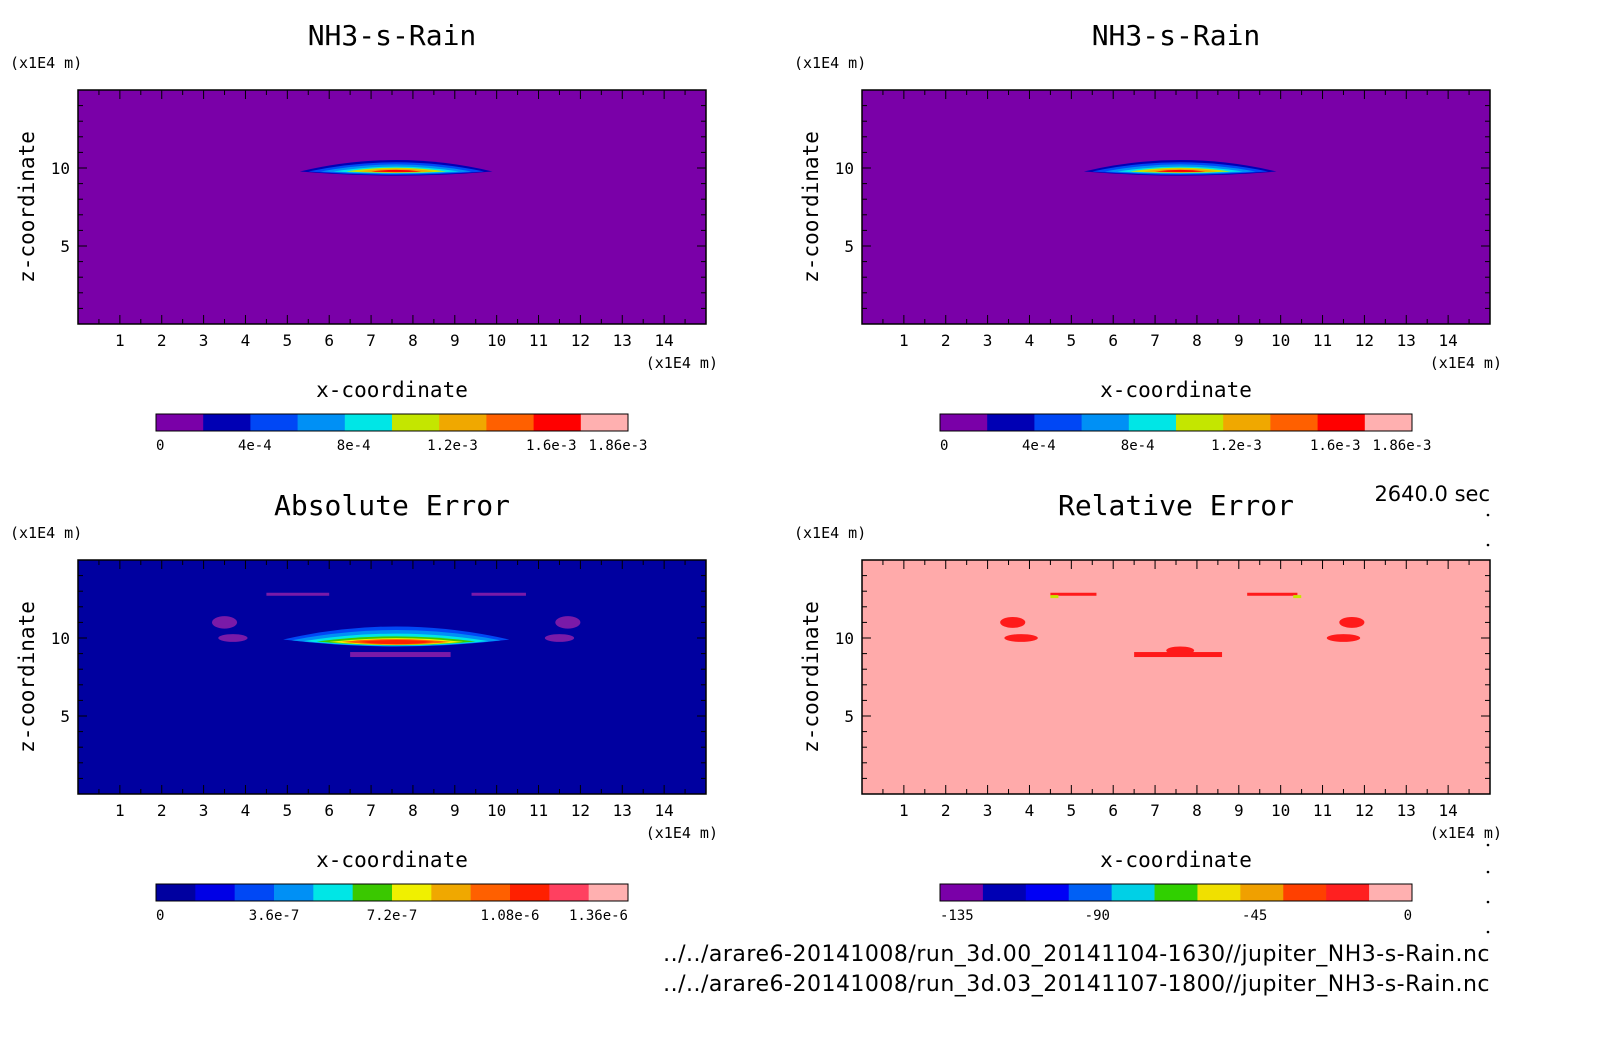 This screenshot has height=1054, width=1604. What do you see at coordinates (1180, 650) in the screenshot?
I see `rel-error-bump` at bounding box center [1180, 650].